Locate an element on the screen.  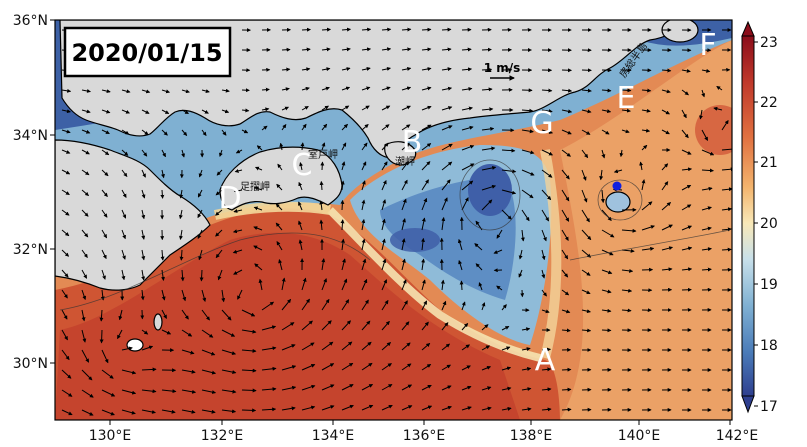
cape-label-ashizuri: 足摺岬 is located at coordinates (255, 186).